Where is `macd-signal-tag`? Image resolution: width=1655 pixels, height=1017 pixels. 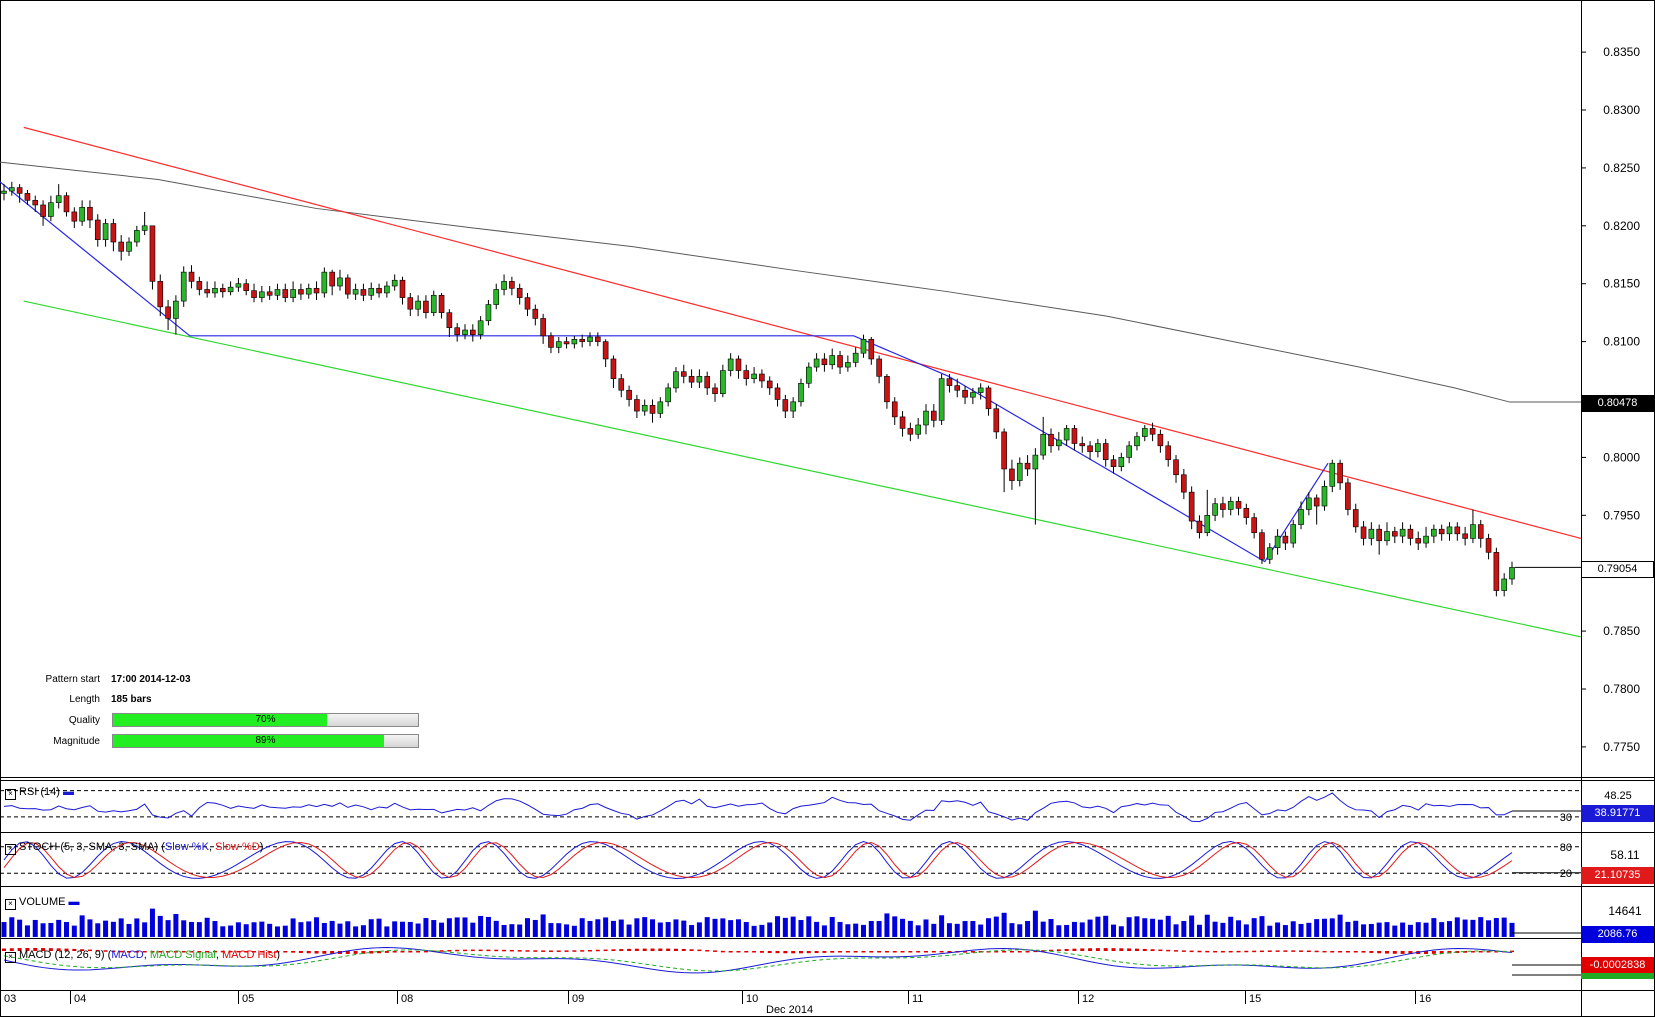
macd-signal-tag is located at coordinates (1617, 976).